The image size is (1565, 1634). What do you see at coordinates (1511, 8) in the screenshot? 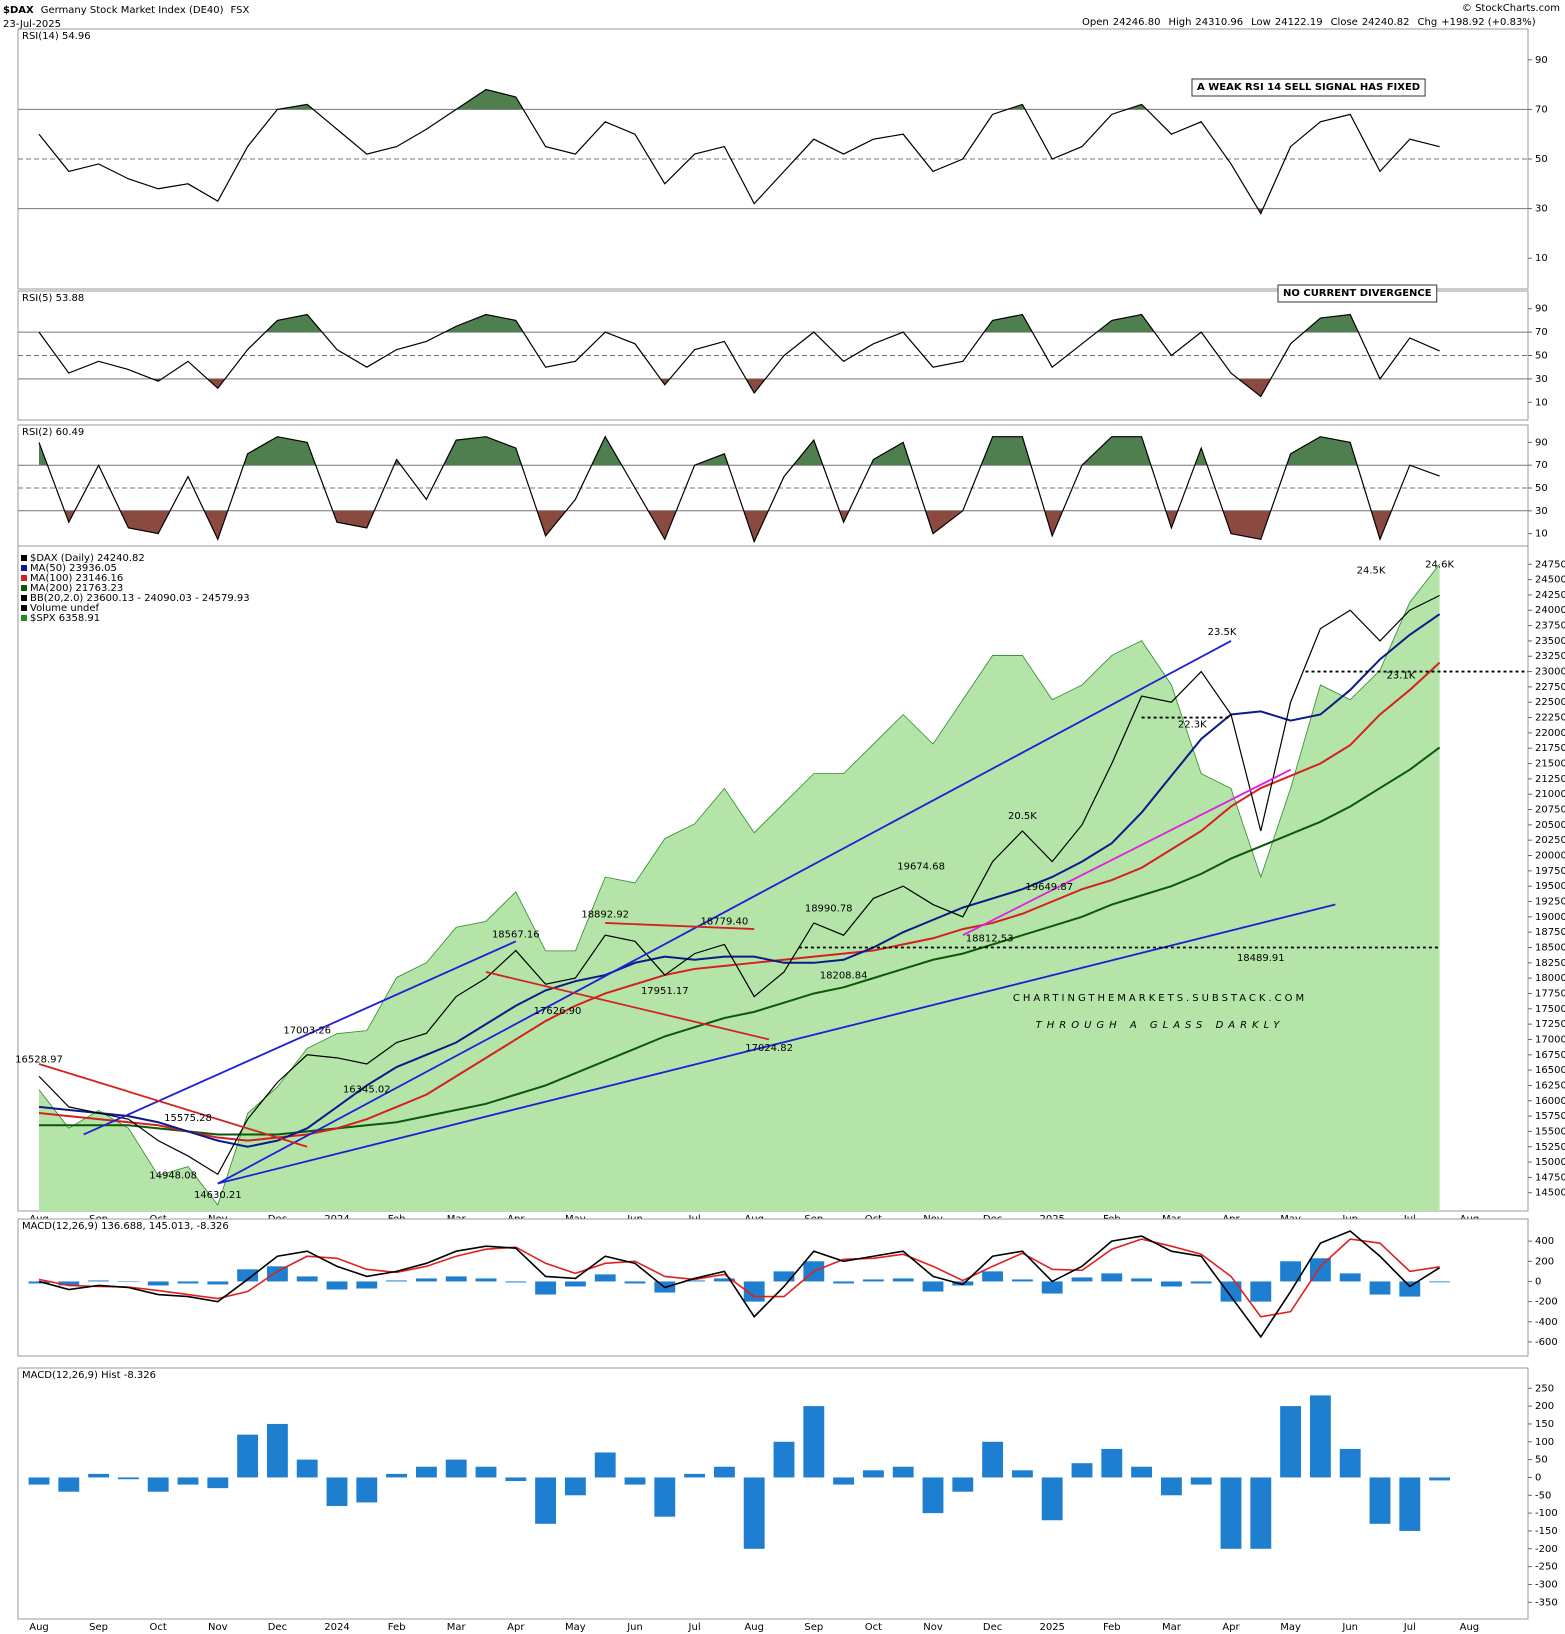
I see `credit: © StockCharts.com` at bounding box center [1511, 8].